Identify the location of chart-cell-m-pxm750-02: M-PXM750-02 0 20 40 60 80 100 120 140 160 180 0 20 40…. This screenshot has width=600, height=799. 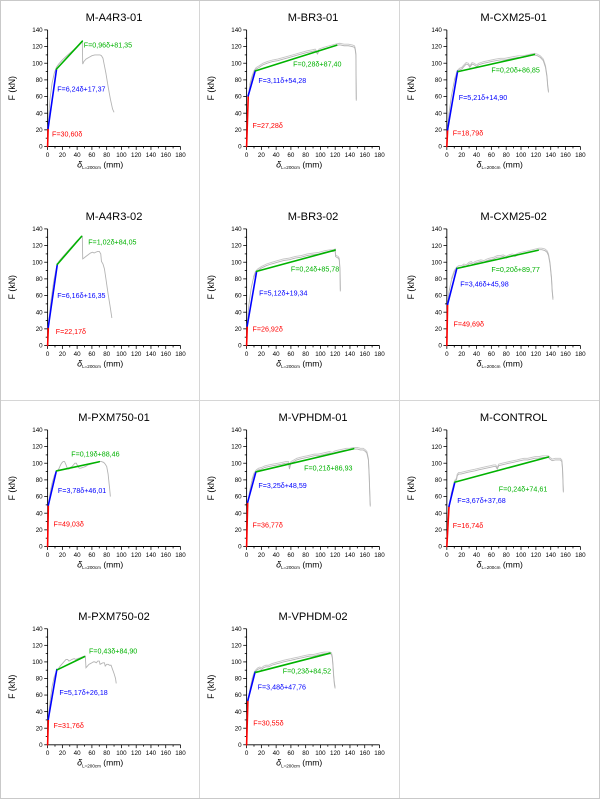
(101, 698).